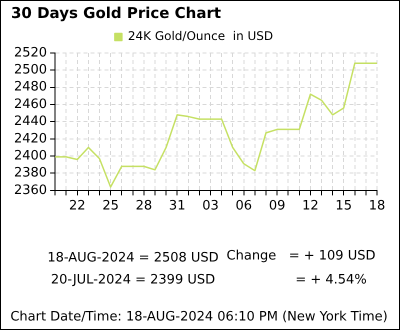 The image size is (400, 330). I want to click on text: 20-JUL-2024 = 2399 USD, so click(133, 280).